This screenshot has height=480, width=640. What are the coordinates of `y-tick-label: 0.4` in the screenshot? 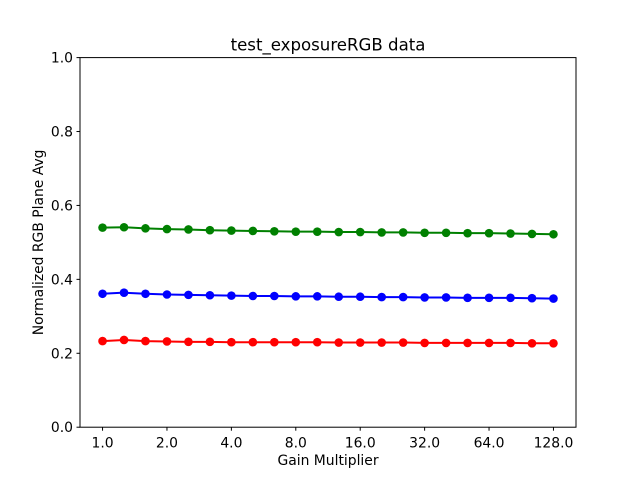 It's located at (62, 280).